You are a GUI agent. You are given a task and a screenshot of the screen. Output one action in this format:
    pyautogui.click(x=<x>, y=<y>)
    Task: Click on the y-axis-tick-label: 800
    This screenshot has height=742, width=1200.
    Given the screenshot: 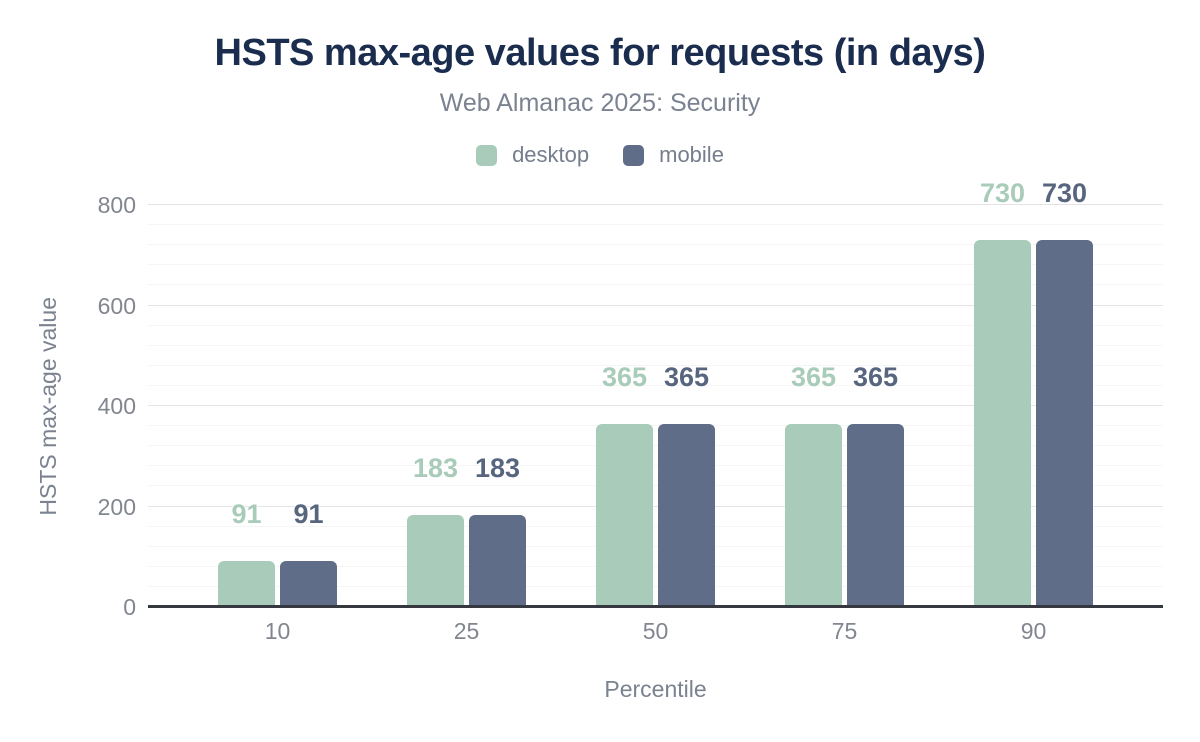 What is the action you would take?
    pyautogui.click(x=116, y=205)
    